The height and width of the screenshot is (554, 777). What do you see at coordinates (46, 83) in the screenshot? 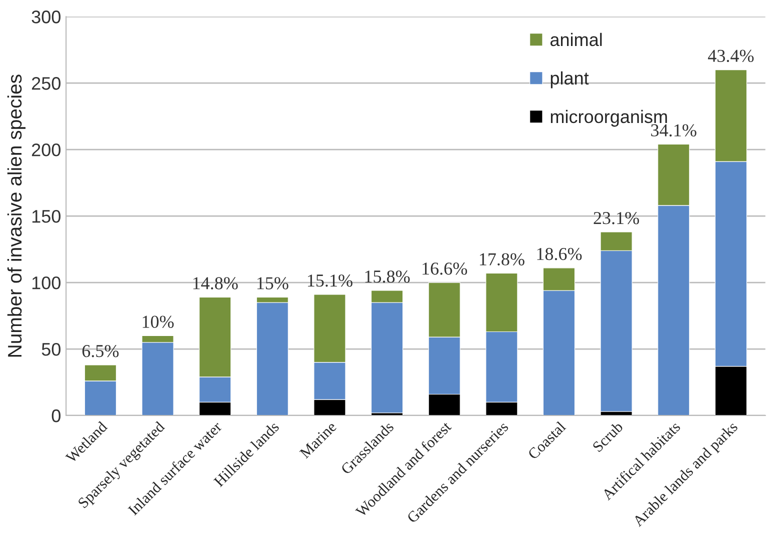
I see `y-tick-label: 250` at bounding box center [46, 83].